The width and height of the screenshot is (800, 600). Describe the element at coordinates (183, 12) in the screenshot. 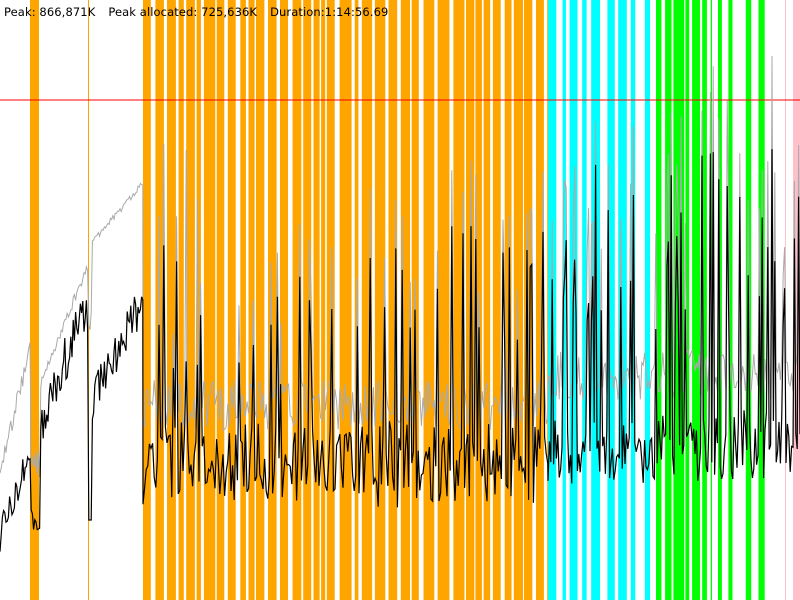

I see `peak-allocated-stat: Peak allocated: 725,636K` at that location.